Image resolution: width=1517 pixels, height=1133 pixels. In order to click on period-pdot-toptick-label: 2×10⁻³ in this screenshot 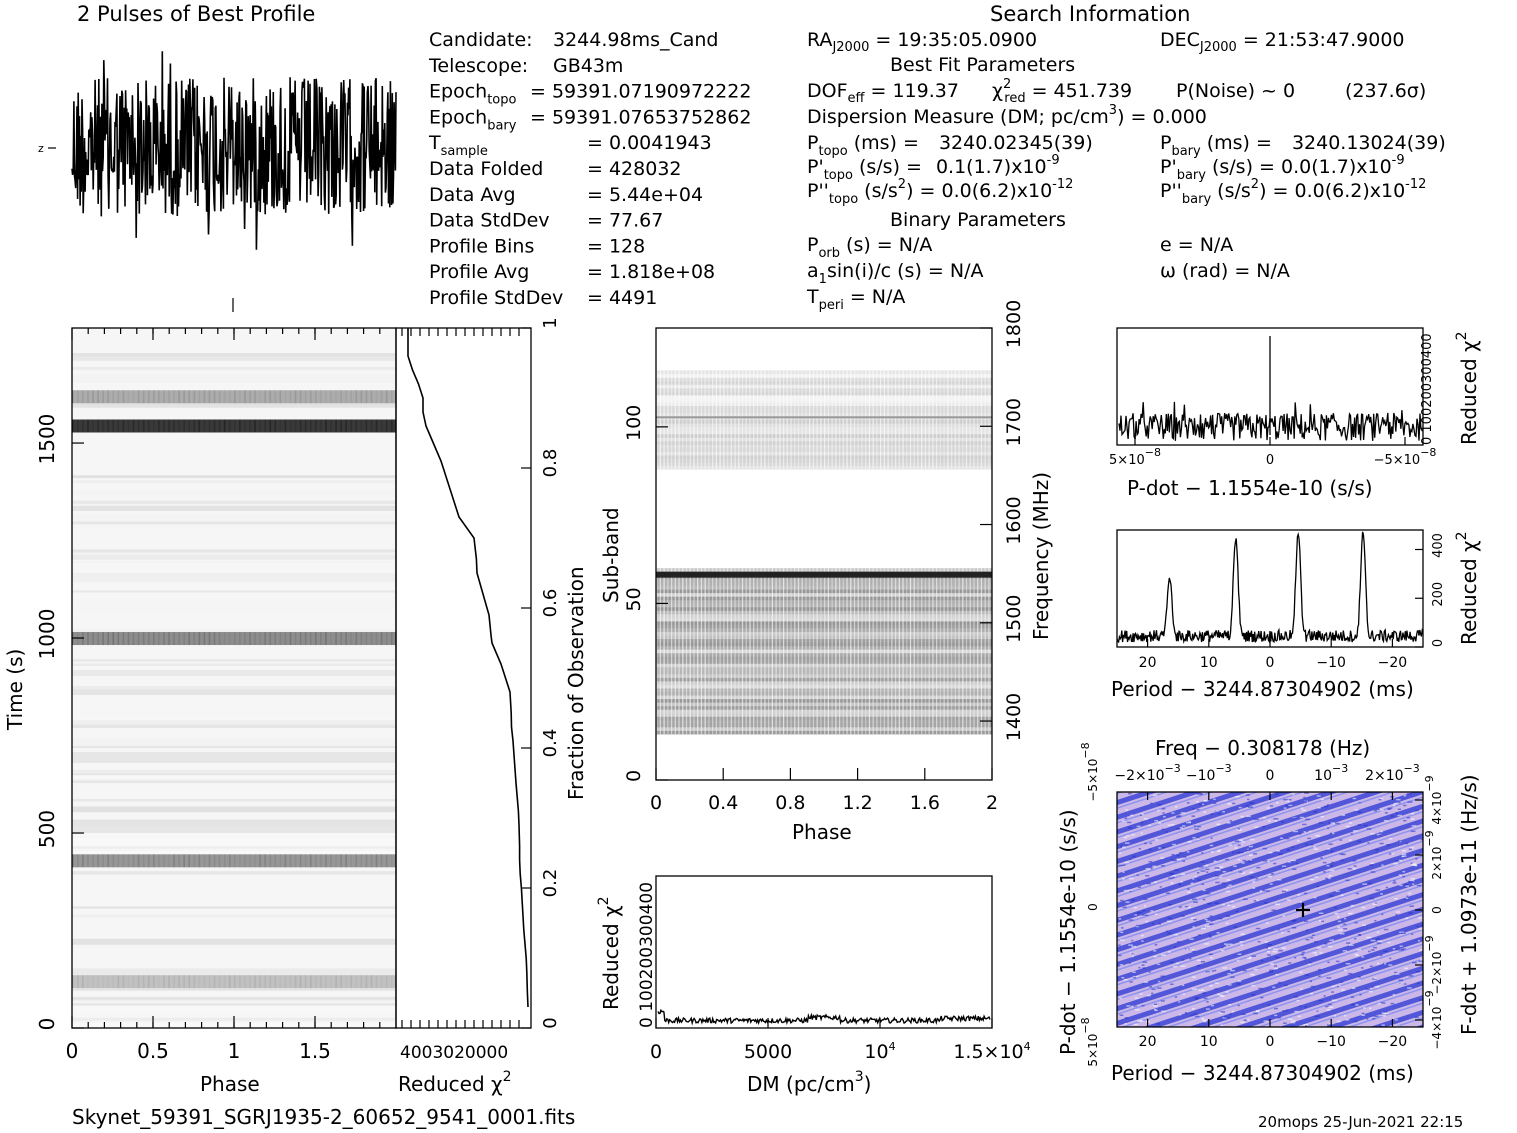, I will do `click(1392, 773)`.